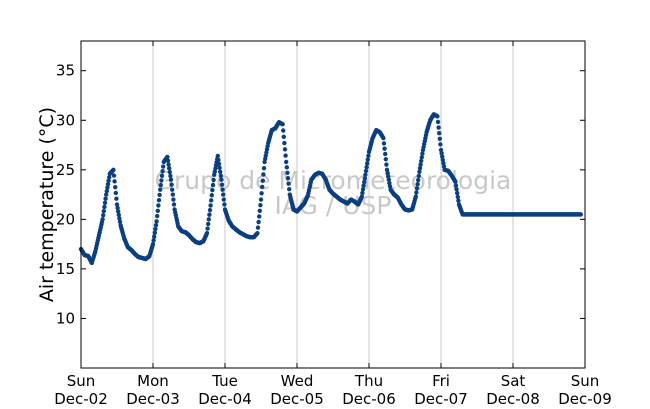 Image resolution: width=650 pixels, height=409 pixels. Describe the element at coordinates (153, 381) in the screenshot. I see `x-tick-day-1: Mon` at that location.